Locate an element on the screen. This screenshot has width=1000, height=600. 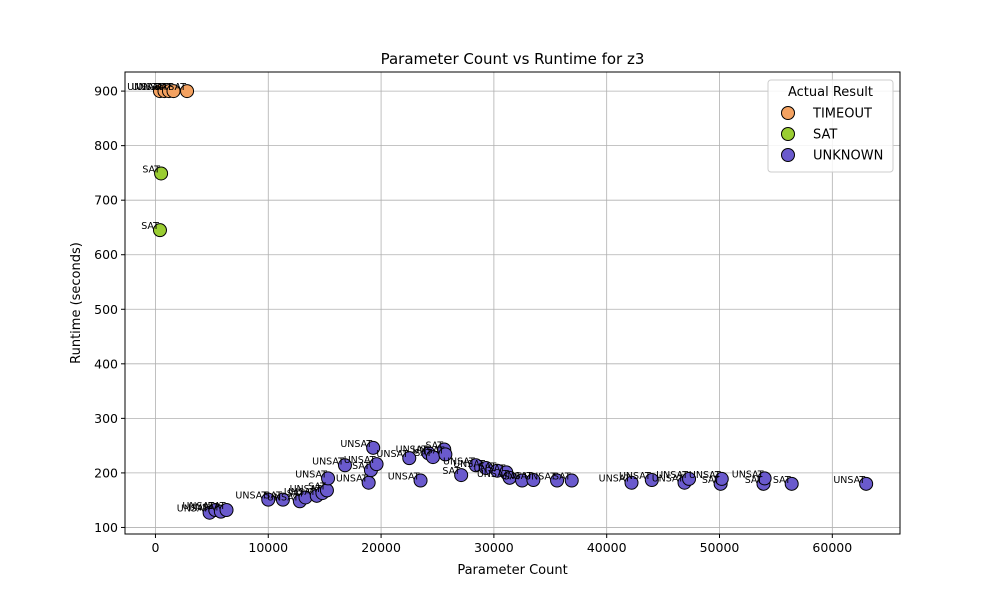
data-point-sat is located at coordinates (159, 230).